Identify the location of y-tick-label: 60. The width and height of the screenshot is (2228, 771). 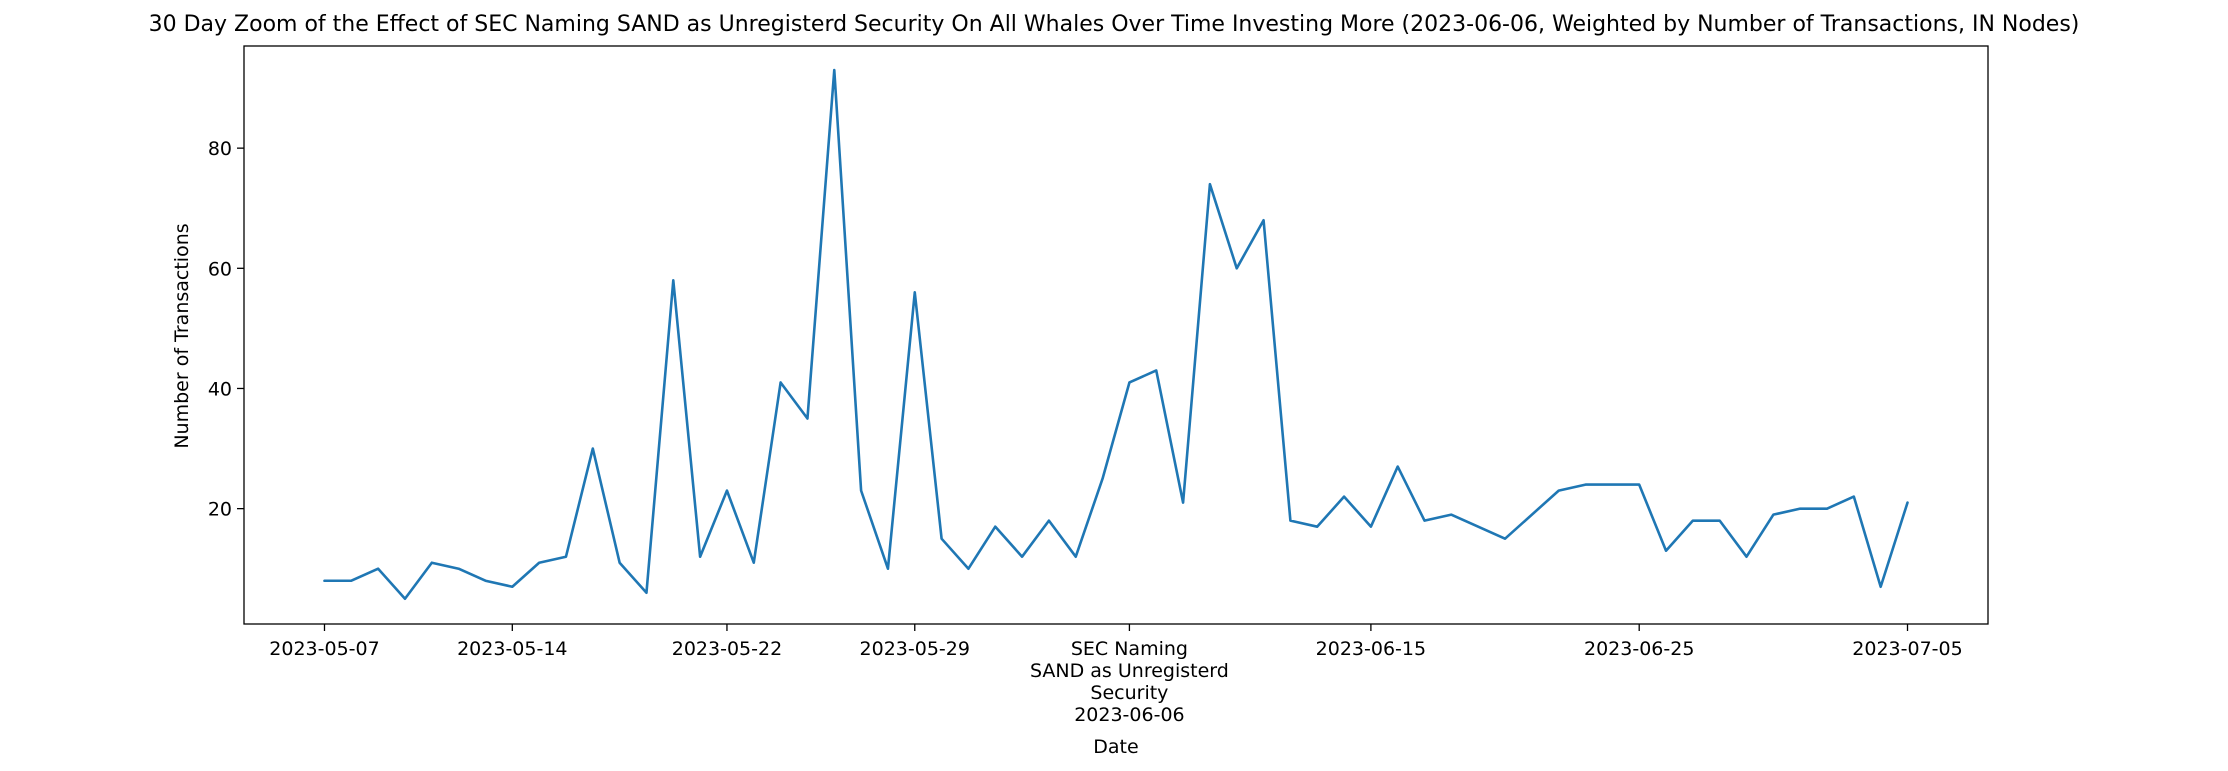
(220, 269).